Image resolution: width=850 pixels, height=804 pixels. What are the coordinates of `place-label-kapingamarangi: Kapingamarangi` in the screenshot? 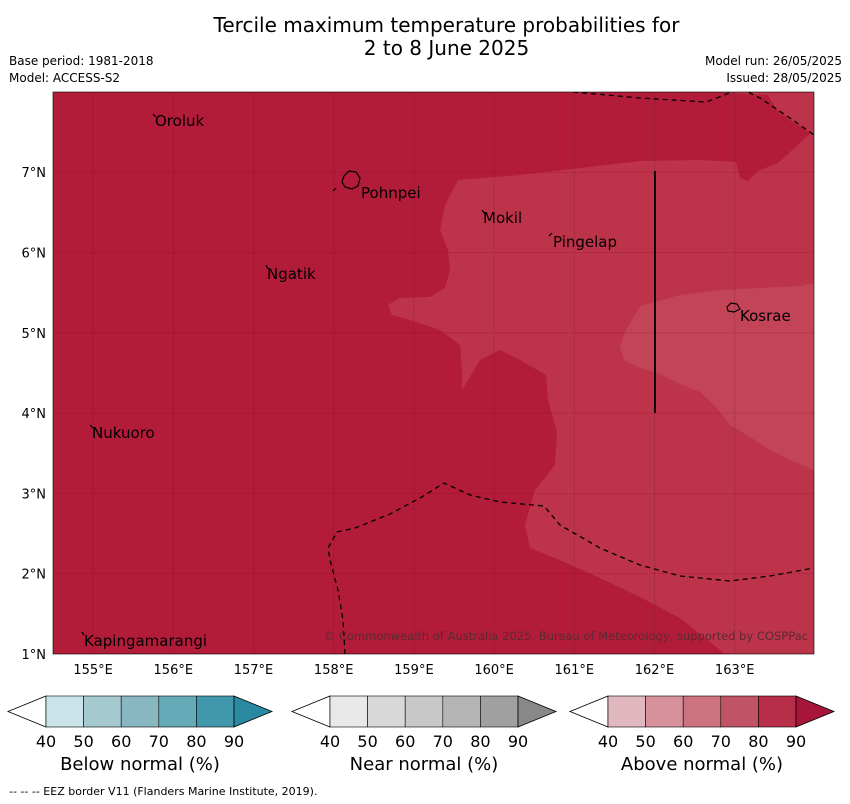 It's located at (145, 641).